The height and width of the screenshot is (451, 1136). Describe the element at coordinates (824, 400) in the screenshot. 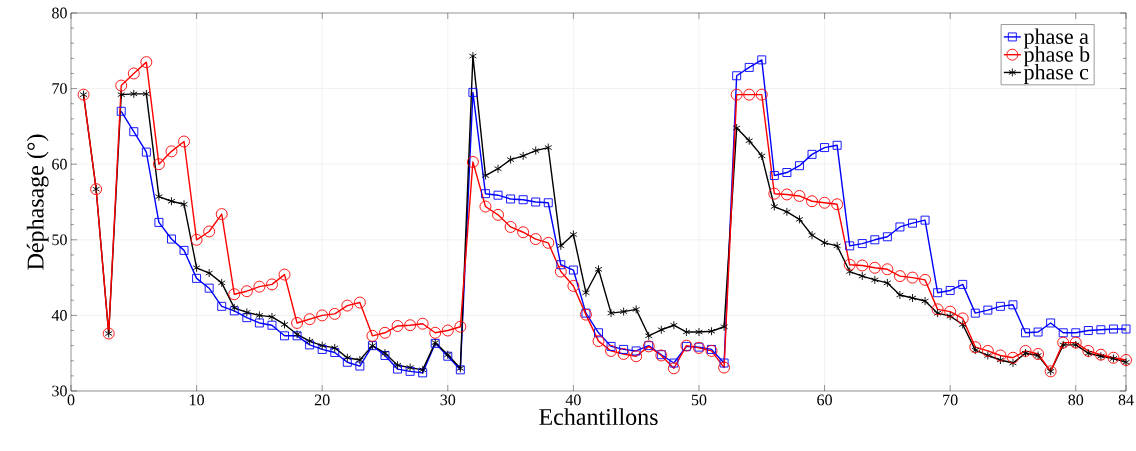

I see `x-tick-label: 60` at that location.